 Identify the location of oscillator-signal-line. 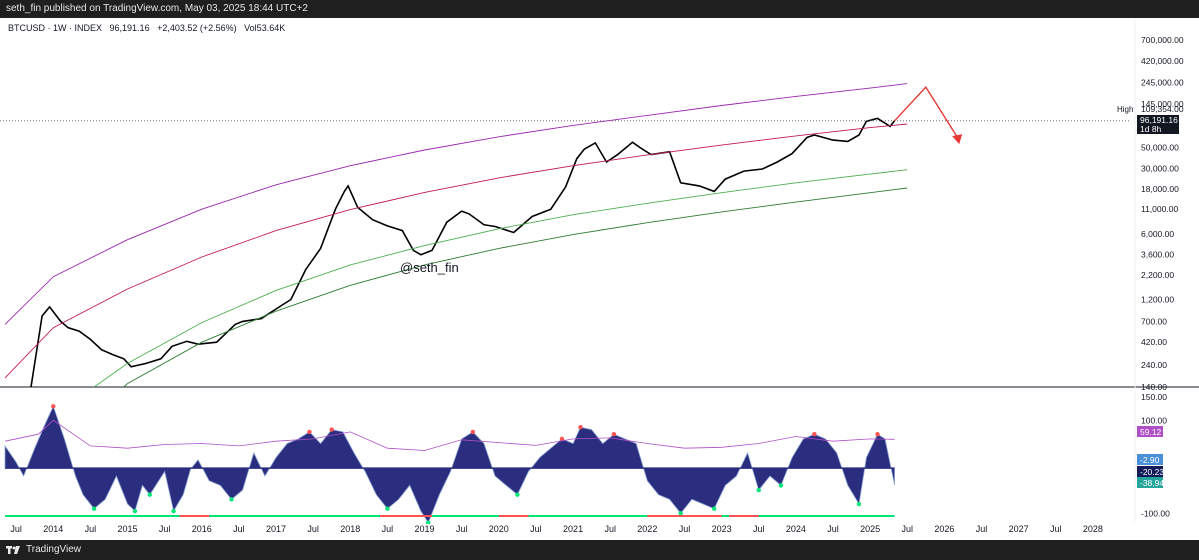
(449, 435).